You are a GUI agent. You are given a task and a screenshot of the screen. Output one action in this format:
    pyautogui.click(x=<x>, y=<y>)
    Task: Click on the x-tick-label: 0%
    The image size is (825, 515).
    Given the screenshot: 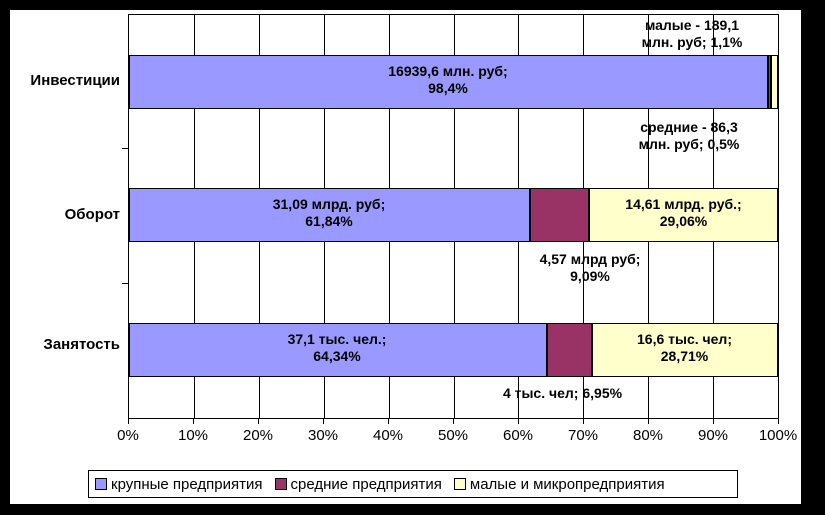 What is the action you would take?
    pyautogui.click(x=128, y=435)
    